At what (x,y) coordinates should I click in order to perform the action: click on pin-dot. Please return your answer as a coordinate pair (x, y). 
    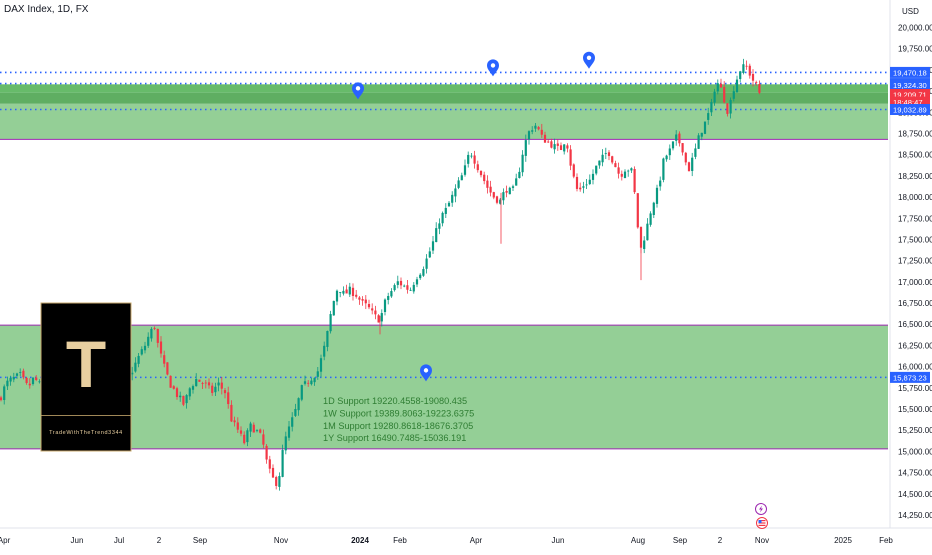
    Looking at the image, I should click on (493, 65).